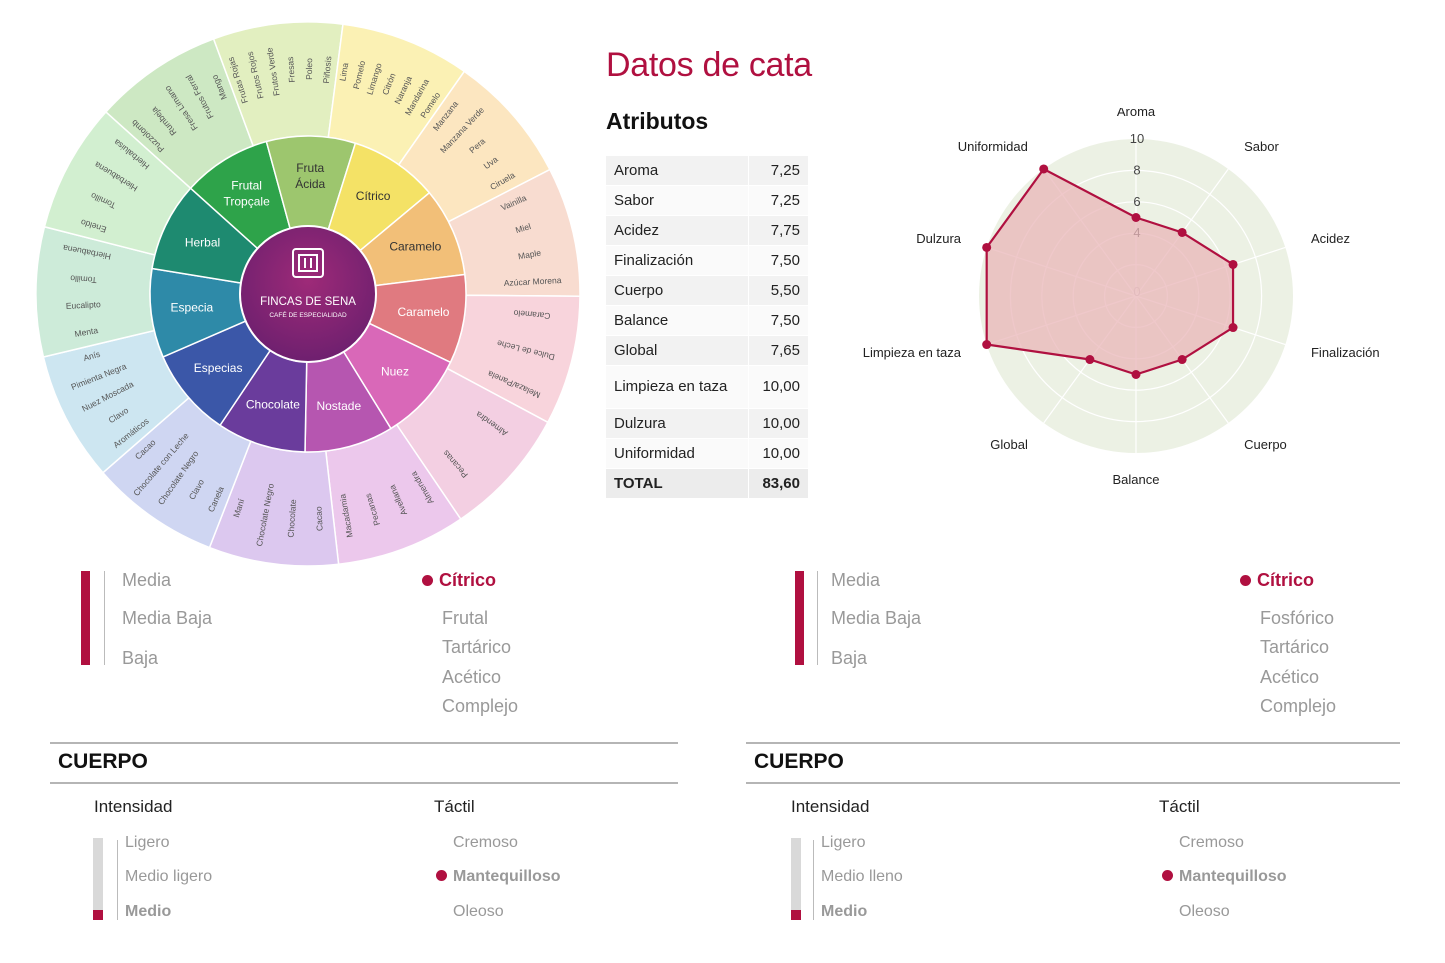 Image resolution: width=1445 pixels, height=963 pixels. Describe the element at coordinates (192, 308) in the screenshot. I see `wheel-inner-label: Especia` at that location.